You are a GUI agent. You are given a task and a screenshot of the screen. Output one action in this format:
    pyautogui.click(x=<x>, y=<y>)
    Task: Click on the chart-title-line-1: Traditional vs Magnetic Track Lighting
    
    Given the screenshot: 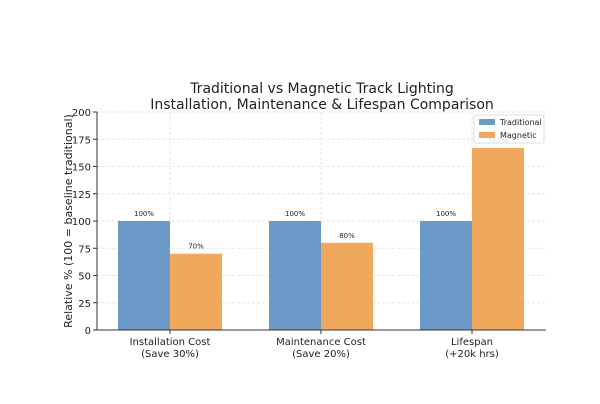 What is the action you would take?
    pyautogui.click(x=321, y=89)
    